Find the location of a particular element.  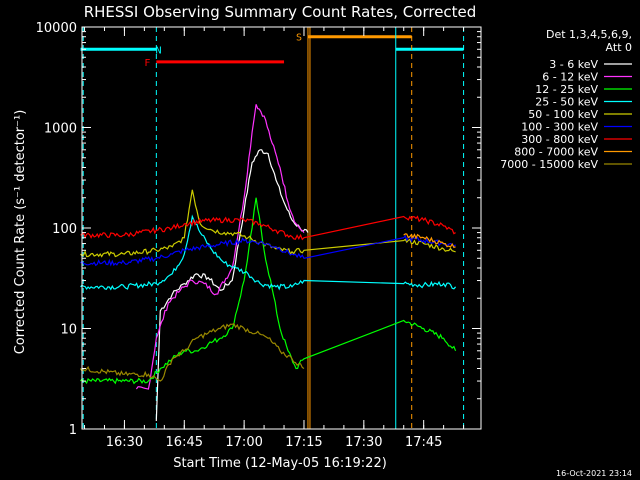

legend-title-line2: Att 0 is located at coordinates (619, 47).